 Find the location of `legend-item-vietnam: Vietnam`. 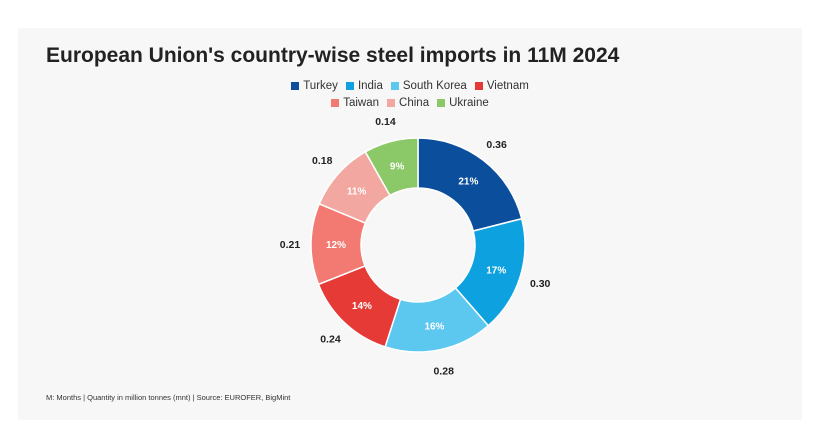

legend-item-vietnam: Vietnam is located at coordinates (501, 86).